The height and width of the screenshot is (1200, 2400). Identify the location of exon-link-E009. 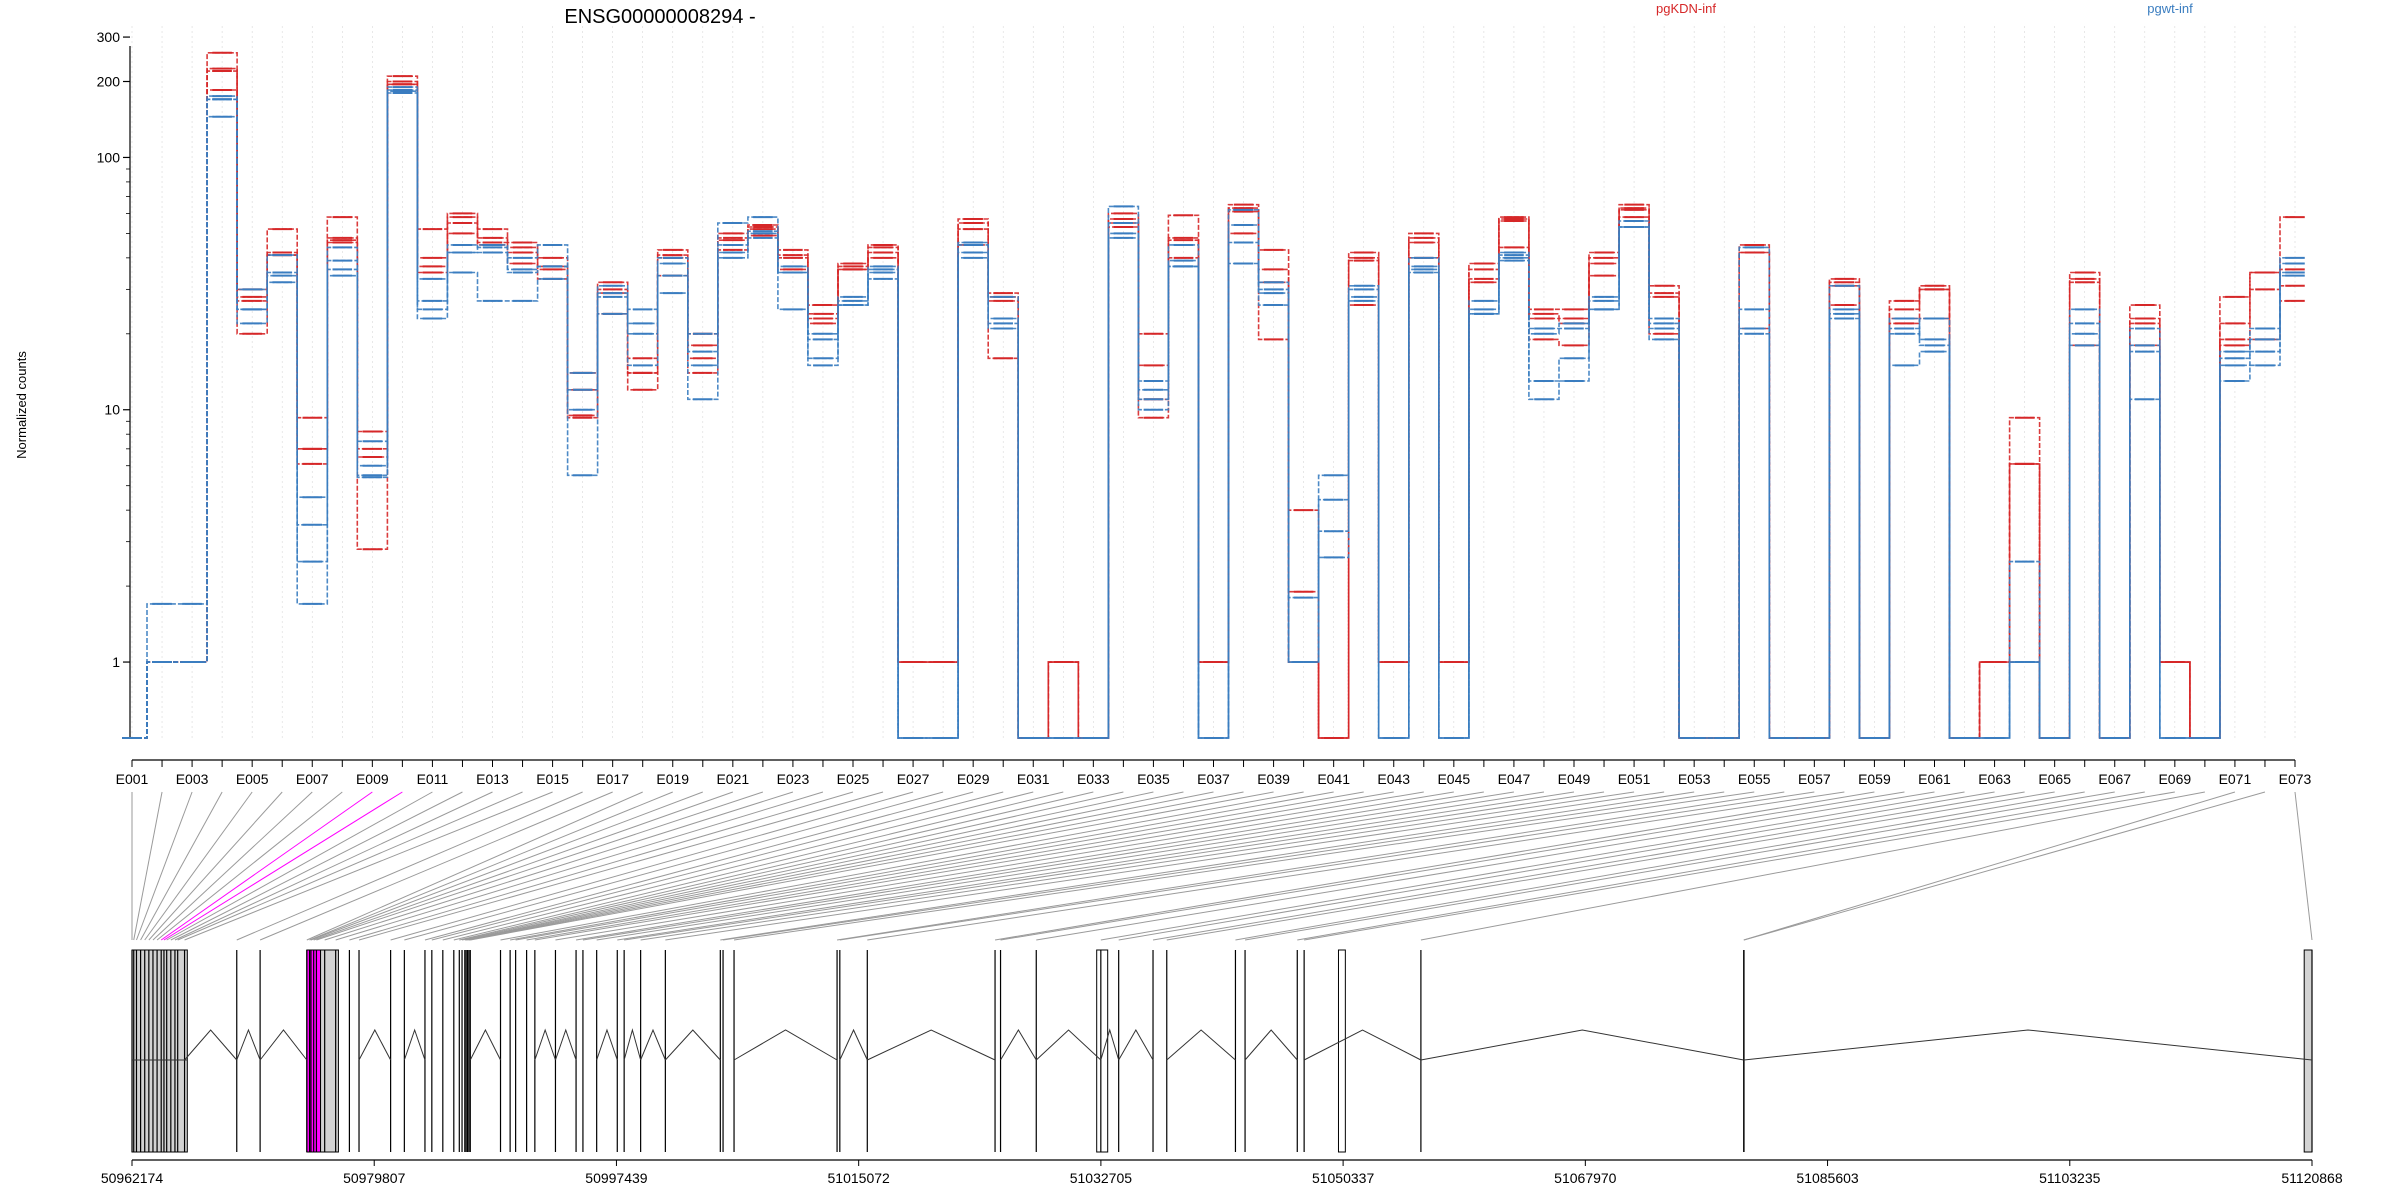
(266, 866).